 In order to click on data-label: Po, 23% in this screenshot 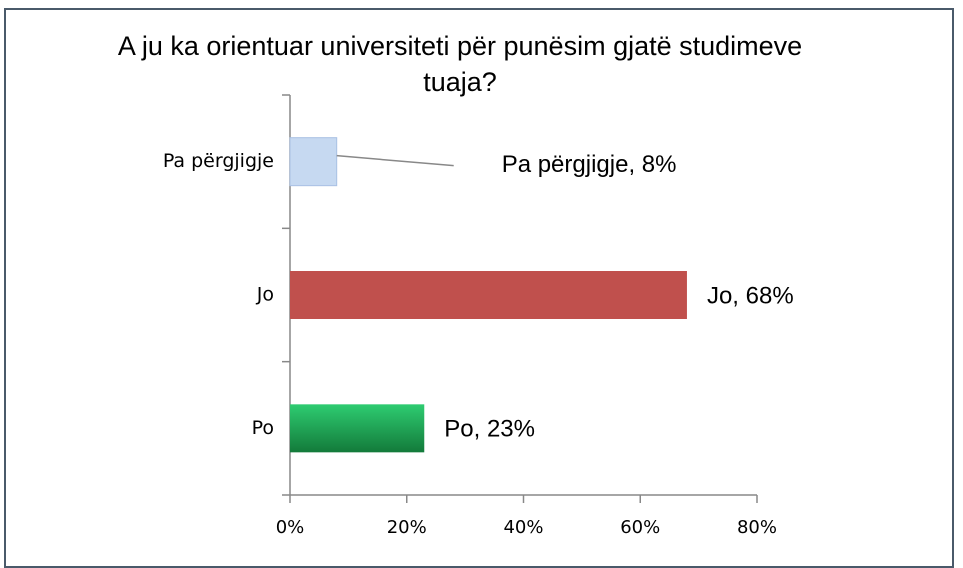, I will do `click(489, 429)`.